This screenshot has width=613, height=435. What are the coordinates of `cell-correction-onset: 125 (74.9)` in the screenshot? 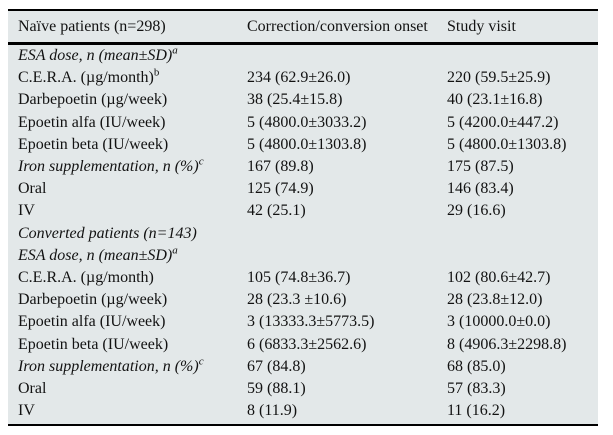 It's located at (280, 189).